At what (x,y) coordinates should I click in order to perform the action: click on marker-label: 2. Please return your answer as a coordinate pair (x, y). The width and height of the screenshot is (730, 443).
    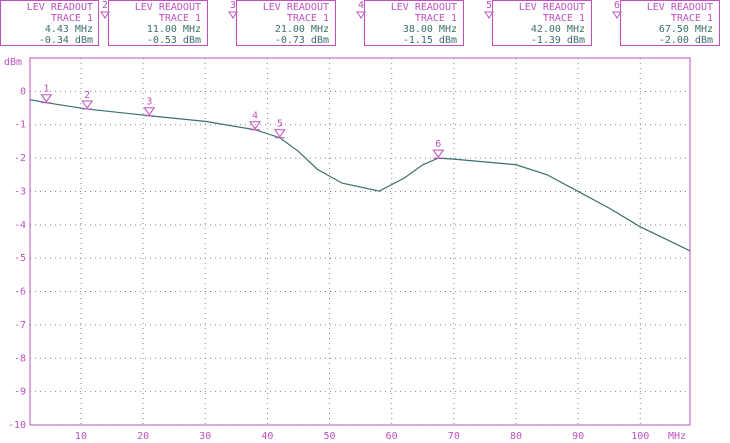
    Looking at the image, I should click on (87, 95).